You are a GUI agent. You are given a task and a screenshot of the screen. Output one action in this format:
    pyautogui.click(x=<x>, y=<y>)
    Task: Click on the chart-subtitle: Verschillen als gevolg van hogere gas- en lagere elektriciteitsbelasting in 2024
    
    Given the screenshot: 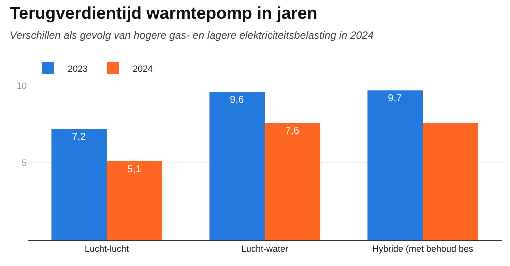 What is the action you would take?
    pyautogui.click(x=192, y=36)
    